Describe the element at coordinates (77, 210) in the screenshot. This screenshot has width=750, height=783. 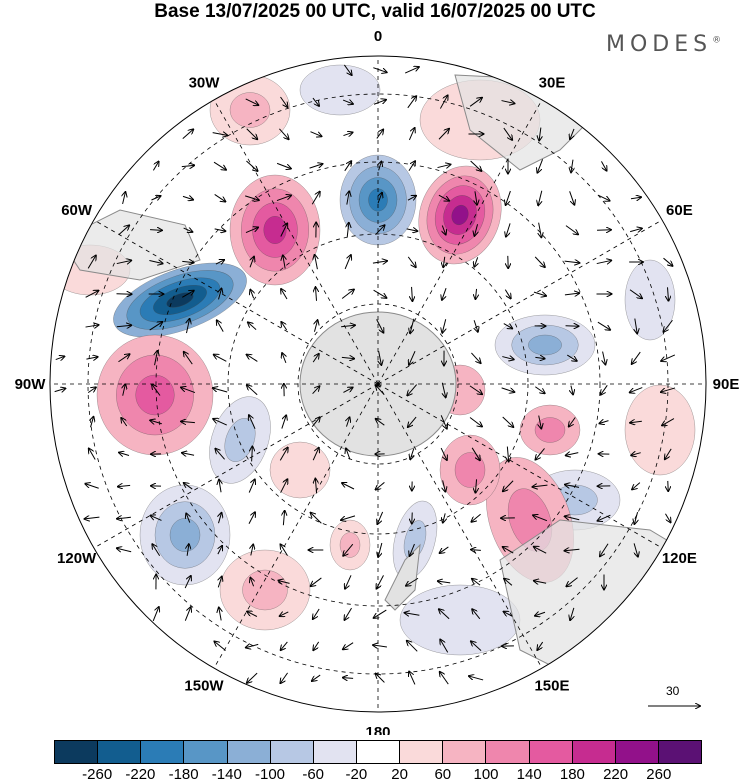
I see `longitude-label: 60W` at that location.